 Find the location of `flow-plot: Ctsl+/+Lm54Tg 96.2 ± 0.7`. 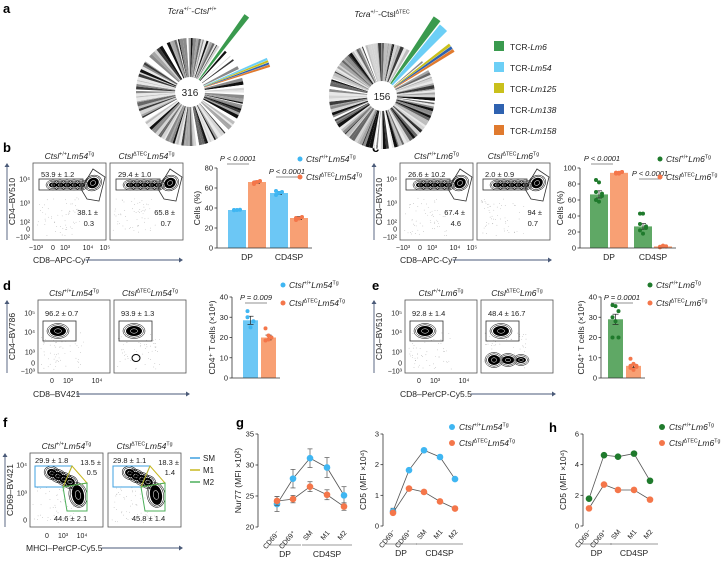

flow-plot: Ctsl+/+Lm54Tg 96.2 ± 0.7 is located at coordinates (74, 331).